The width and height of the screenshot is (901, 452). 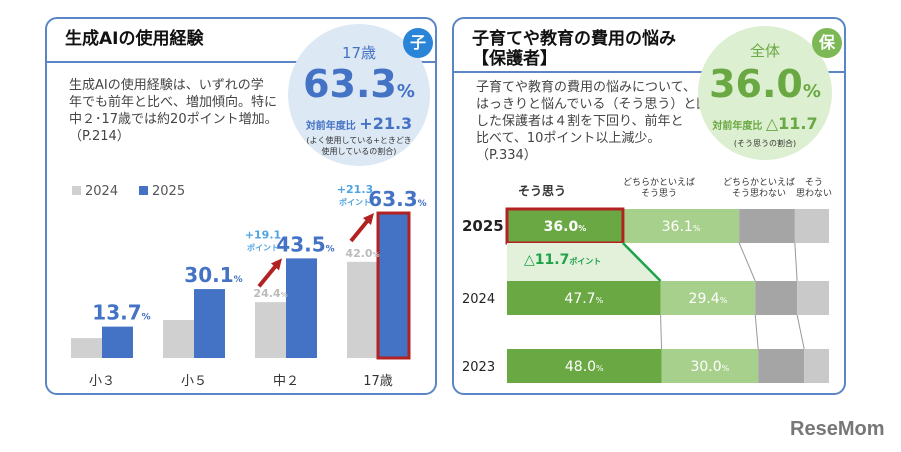 I want to click on row-label: 2025, so click(x=483, y=226).